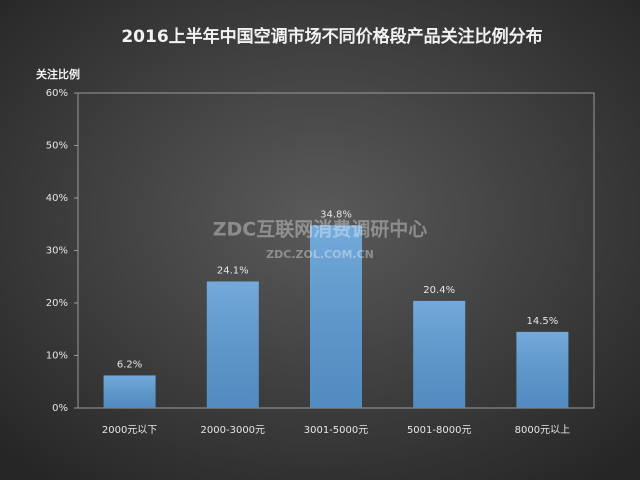  What do you see at coordinates (57, 146) in the screenshot?
I see `y-tick-label: 50%` at bounding box center [57, 146].